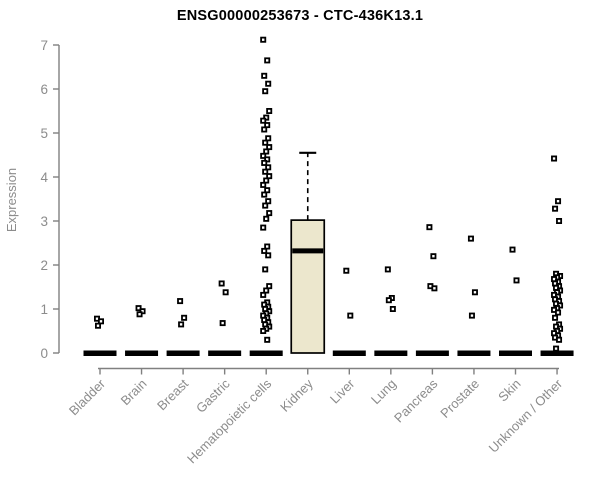  I want to click on box, so click(308, 286).